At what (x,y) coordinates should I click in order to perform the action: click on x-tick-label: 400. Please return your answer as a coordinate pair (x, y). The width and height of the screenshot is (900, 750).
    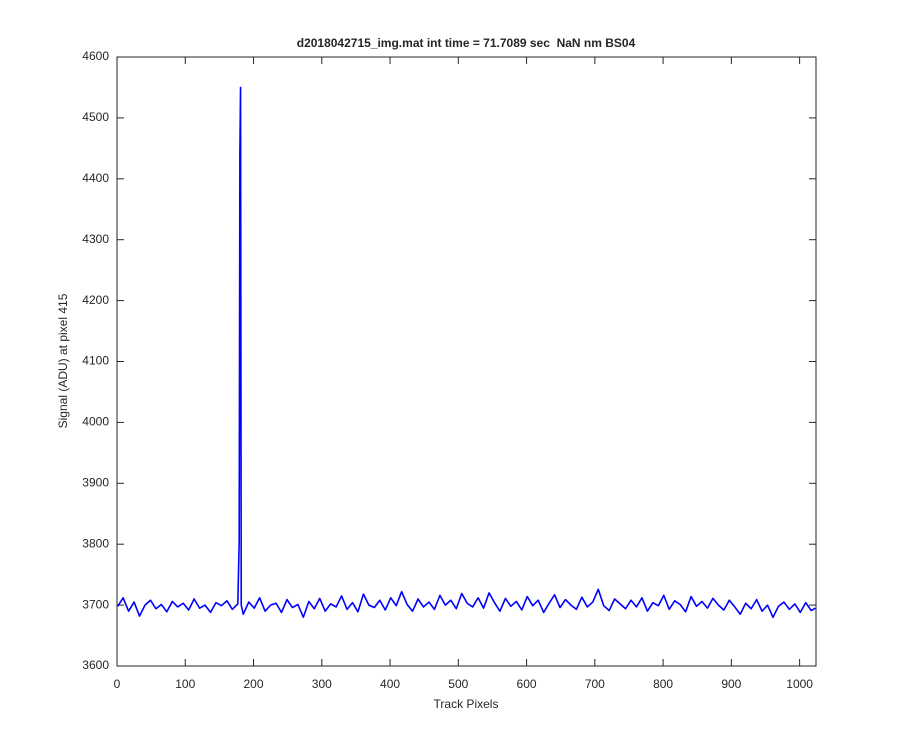
    Looking at the image, I should click on (390, 684).